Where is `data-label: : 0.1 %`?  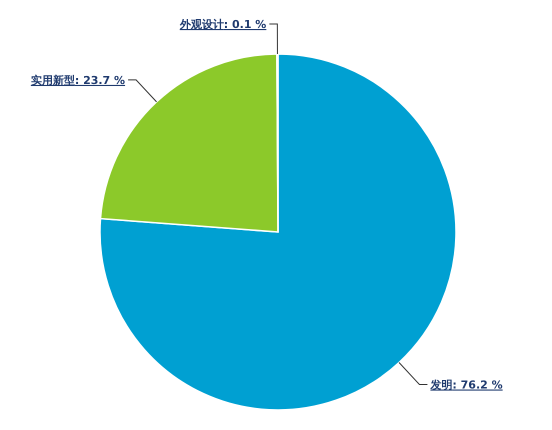 data-label: : 0.1 % is located at coordinates (245, 24).